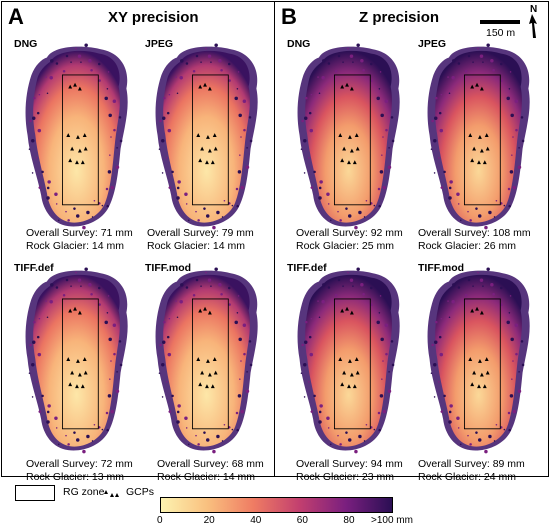  What do you see at coordinates (153, 17) in the screenshot?
I see `panel-a-title: XY precision` at bounding box center [153, 17].